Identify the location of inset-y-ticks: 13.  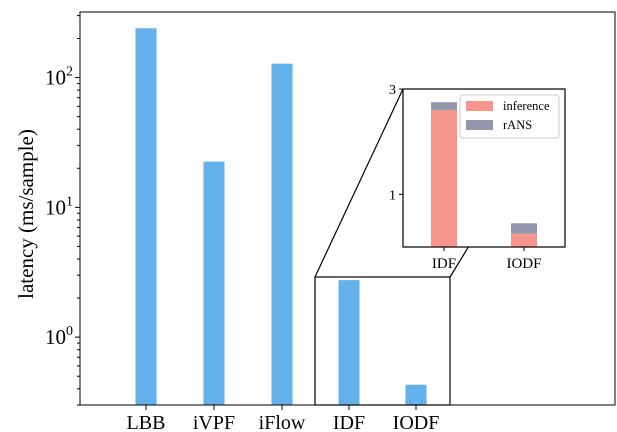
(396, 143).